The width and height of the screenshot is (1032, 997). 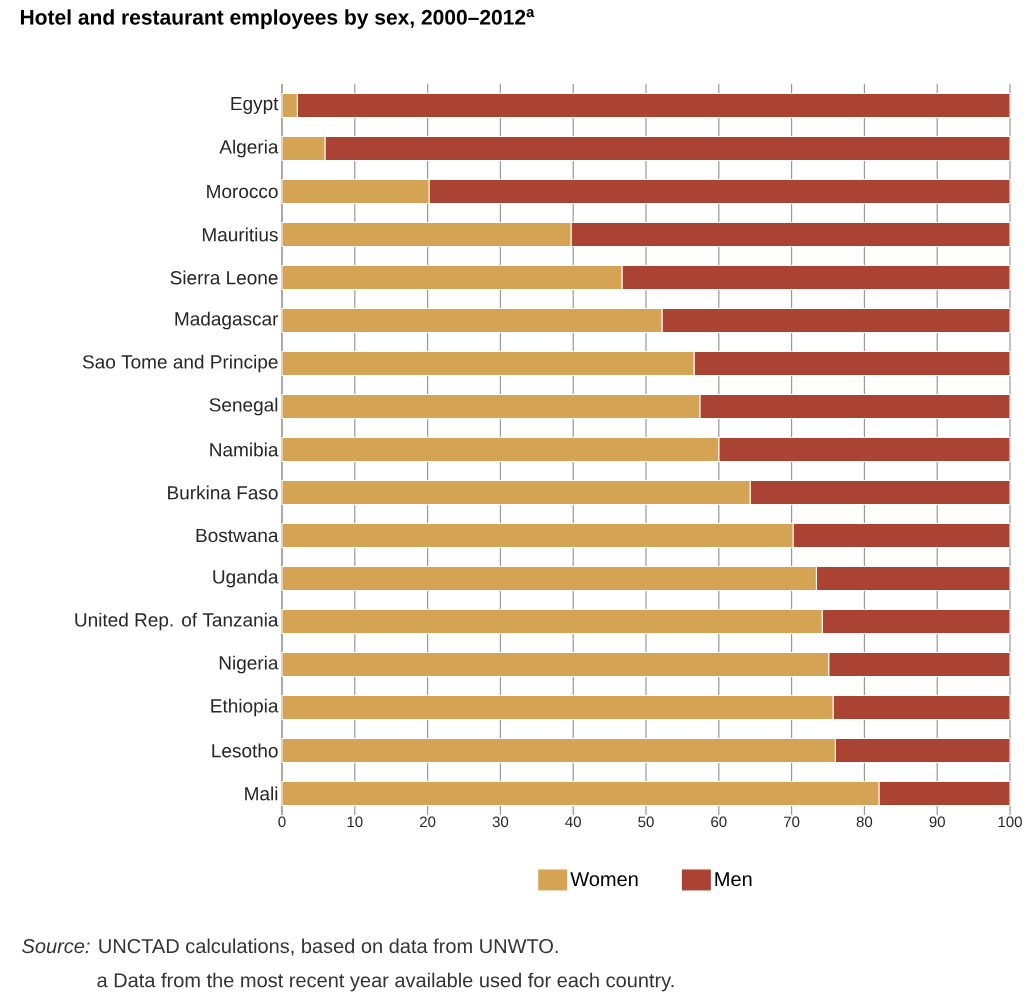 What do you see at coordinates (177, 621) in the screenshot?
I see `y-tick-label: United Rep. of Tanzania` at bounding box center [177, 621].